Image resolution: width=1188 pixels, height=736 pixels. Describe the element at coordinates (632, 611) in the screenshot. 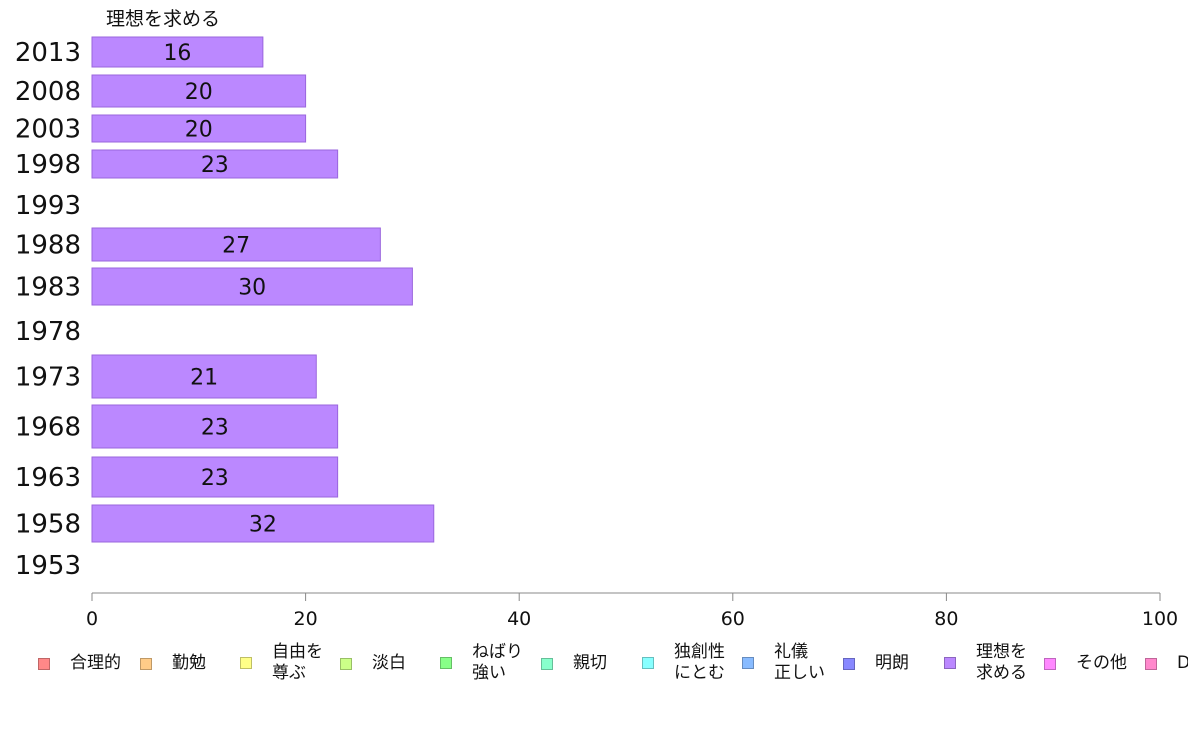

I see `x-axis: 0 20 40 60 80 100` at that location.